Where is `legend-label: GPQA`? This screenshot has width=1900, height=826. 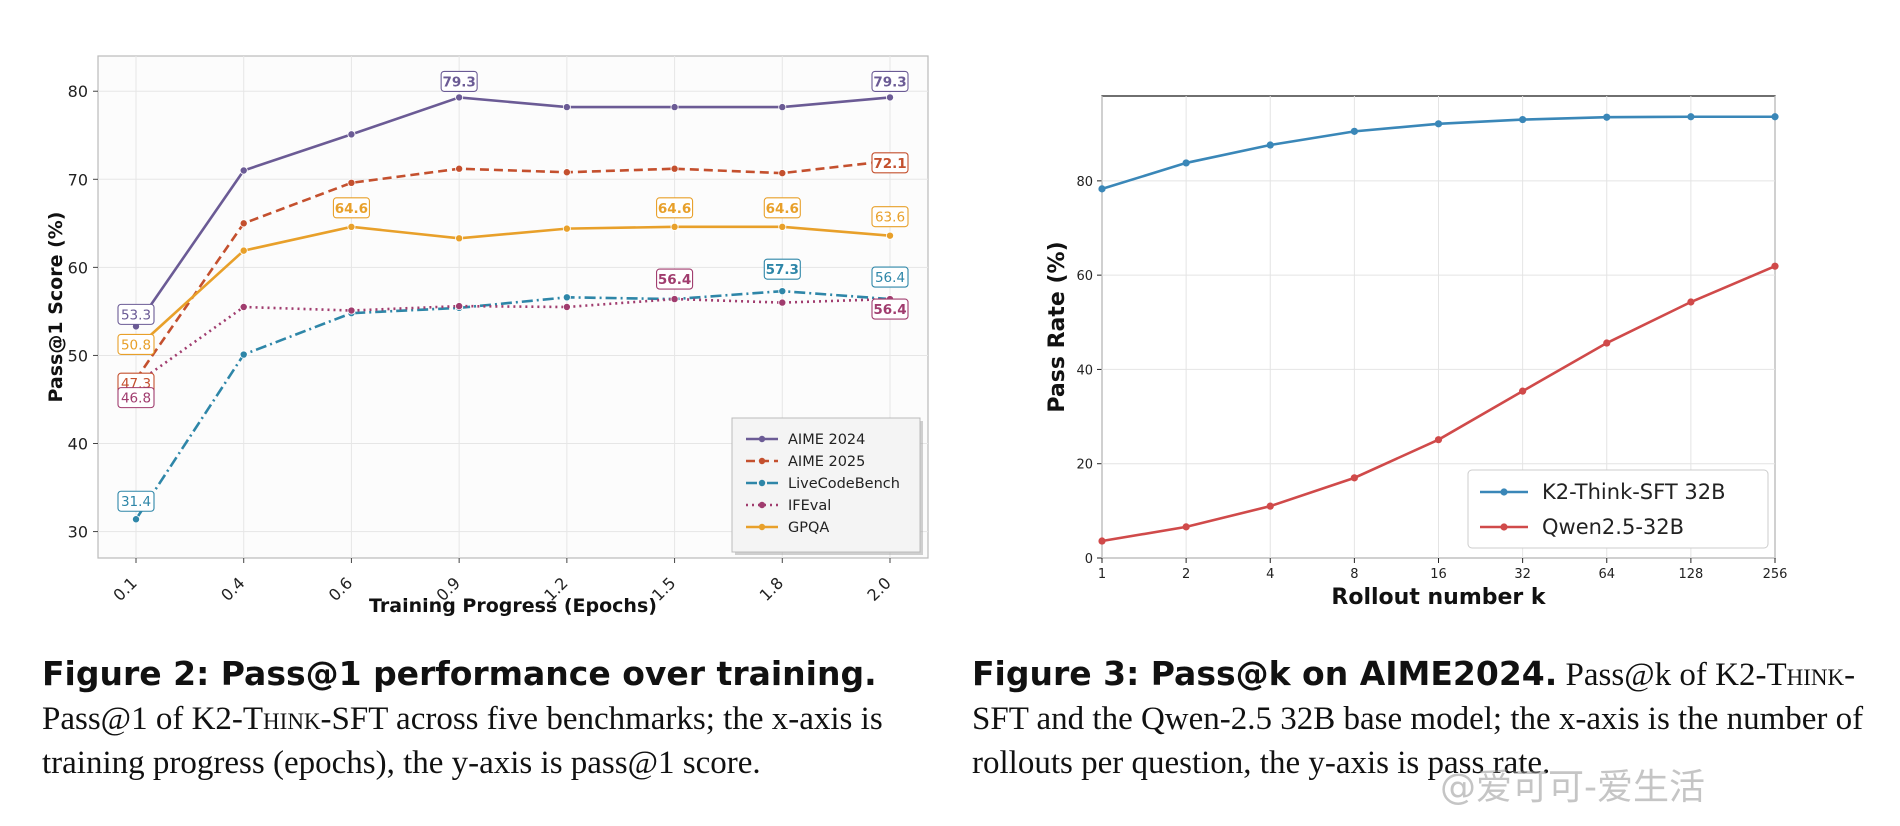 legend-label: GPQA is located at coordinates (808, 528).